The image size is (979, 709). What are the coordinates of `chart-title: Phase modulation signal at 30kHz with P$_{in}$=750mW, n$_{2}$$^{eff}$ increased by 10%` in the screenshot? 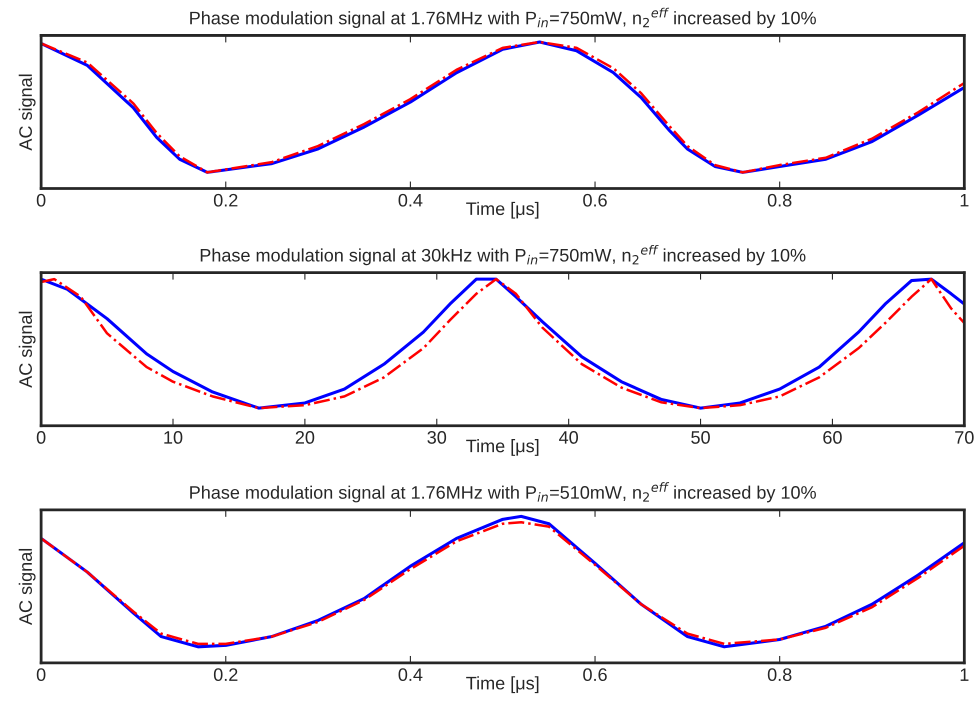 It's located at (503, 255).